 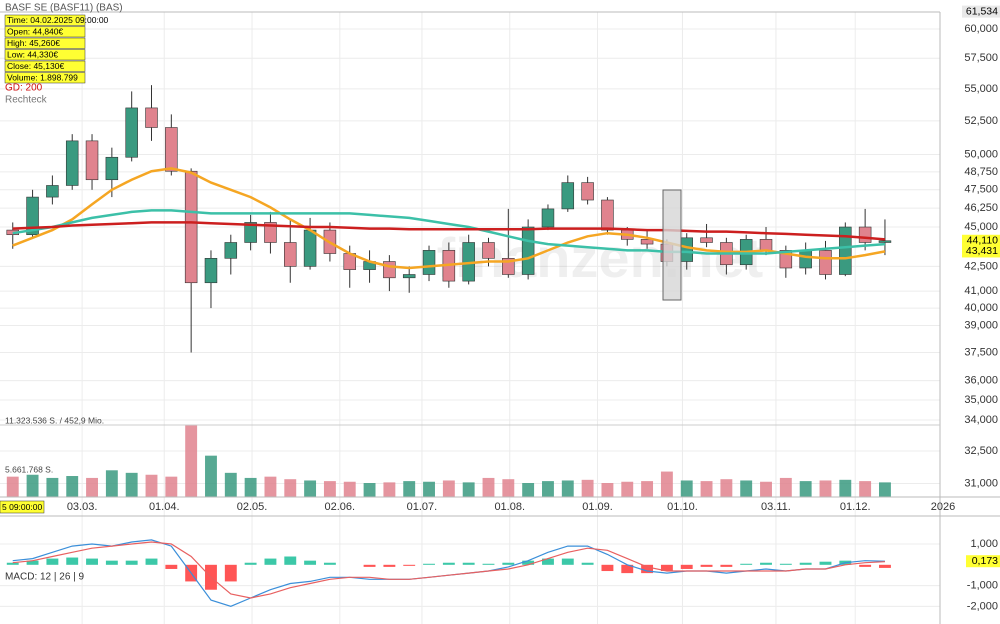 What do you see at coordinates (981, 227) in the screenshot?
I see `y-tick-label: 45,000` at bounding box center [981, 227].